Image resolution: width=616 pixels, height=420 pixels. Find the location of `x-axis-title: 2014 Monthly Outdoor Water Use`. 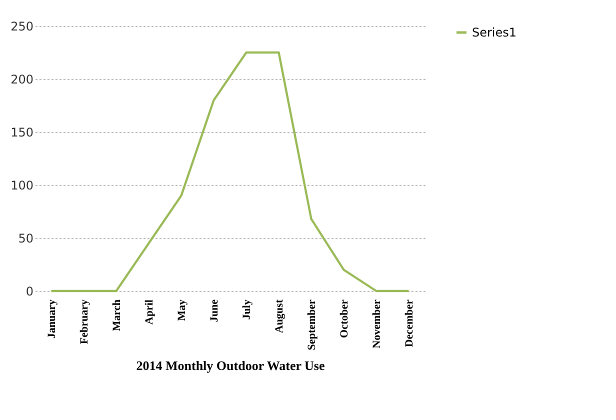

x-axis-title: 2014 Monthly Outdoor Water Use is located at coordinates (230, 366).